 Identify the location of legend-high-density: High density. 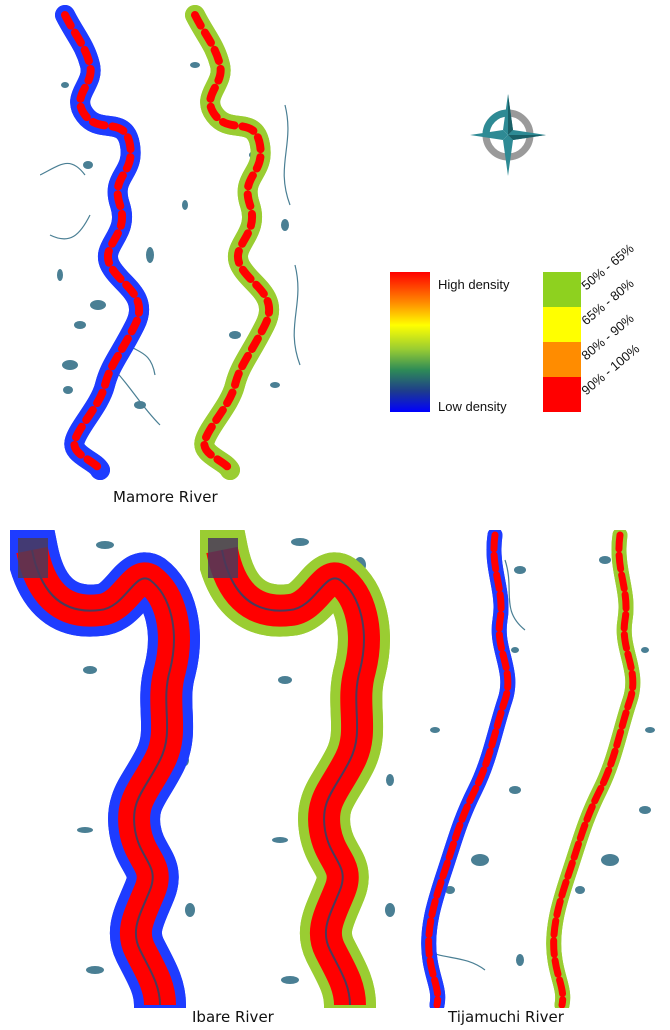
(474, 284).